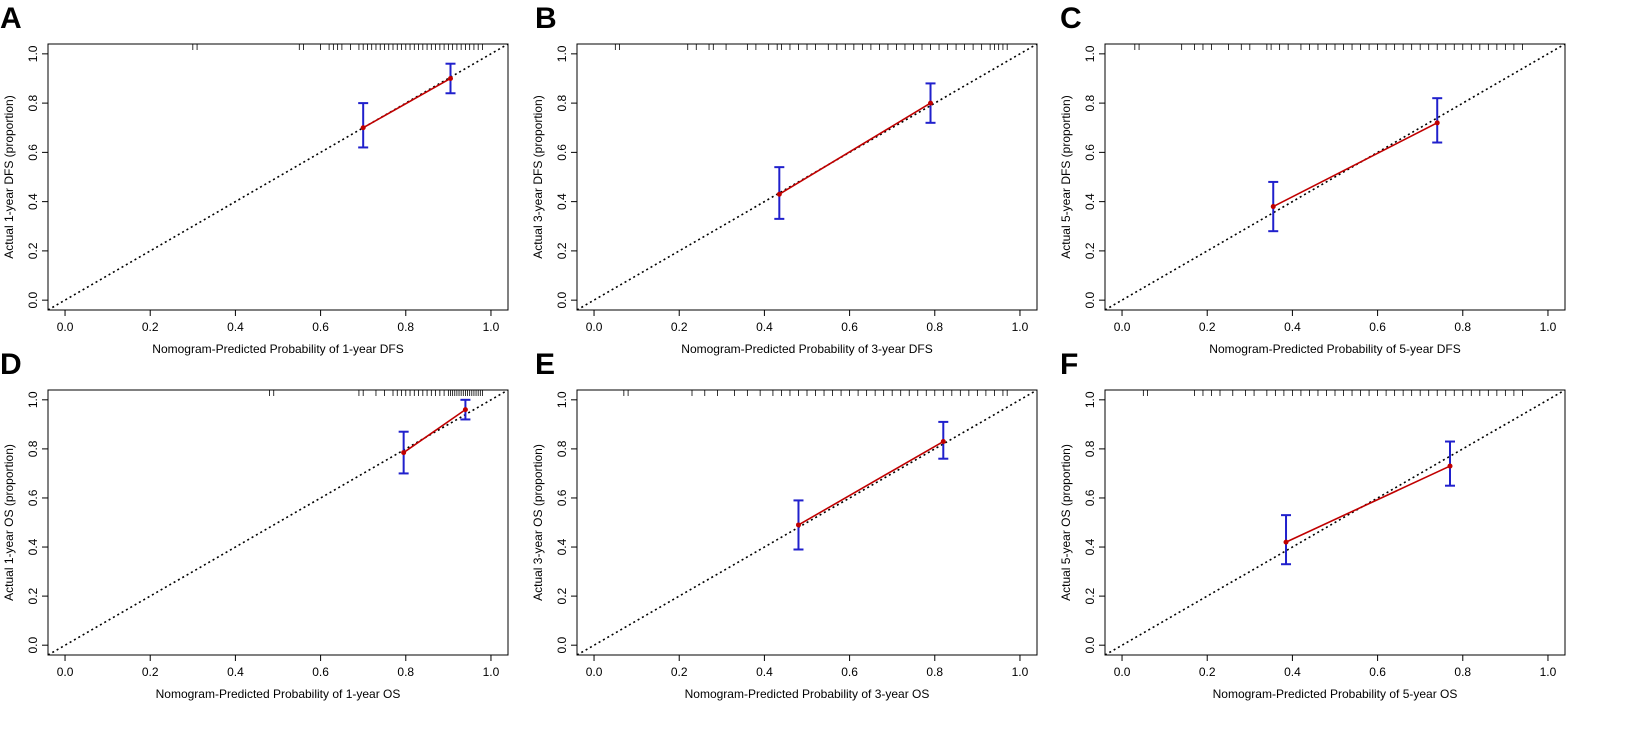 The height and width of the screenshot is (734, 1644). What do you see at coordinates (538, 522) in the screenshot?
I see `y-axis-label: Actual 3-year OS (proportion)` at bounding box center [538, 522].